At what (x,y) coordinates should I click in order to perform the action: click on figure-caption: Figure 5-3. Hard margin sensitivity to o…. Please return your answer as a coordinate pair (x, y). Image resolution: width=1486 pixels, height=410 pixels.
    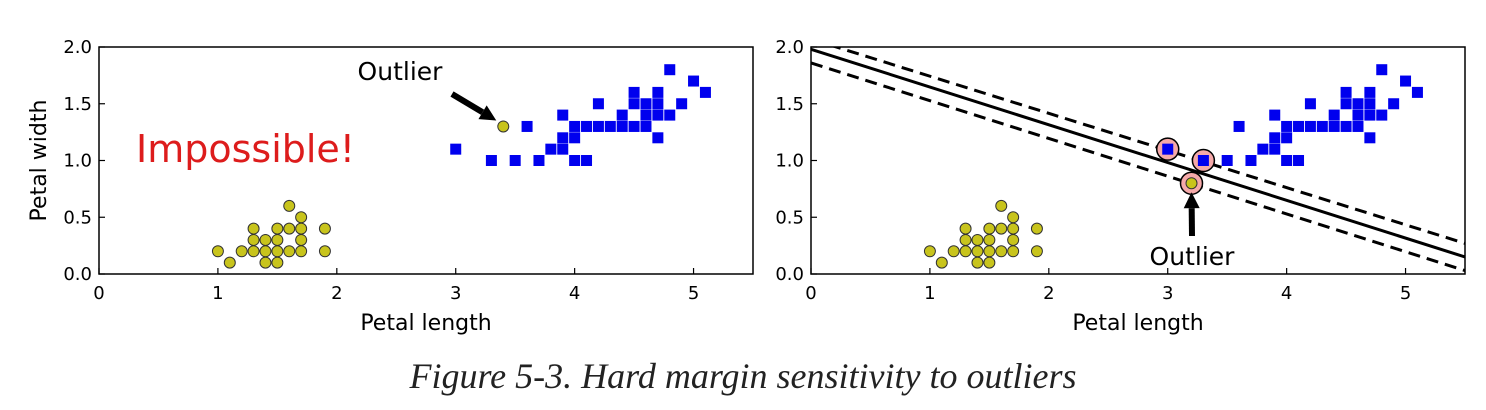
    Looking at the image, I should click on (743, 376).